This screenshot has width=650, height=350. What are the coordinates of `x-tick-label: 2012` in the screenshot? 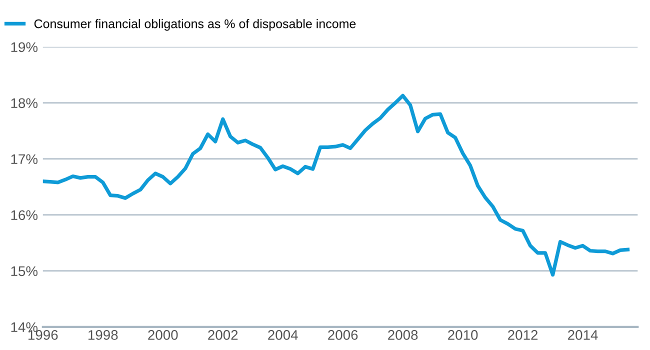 It's located at (523, 335).